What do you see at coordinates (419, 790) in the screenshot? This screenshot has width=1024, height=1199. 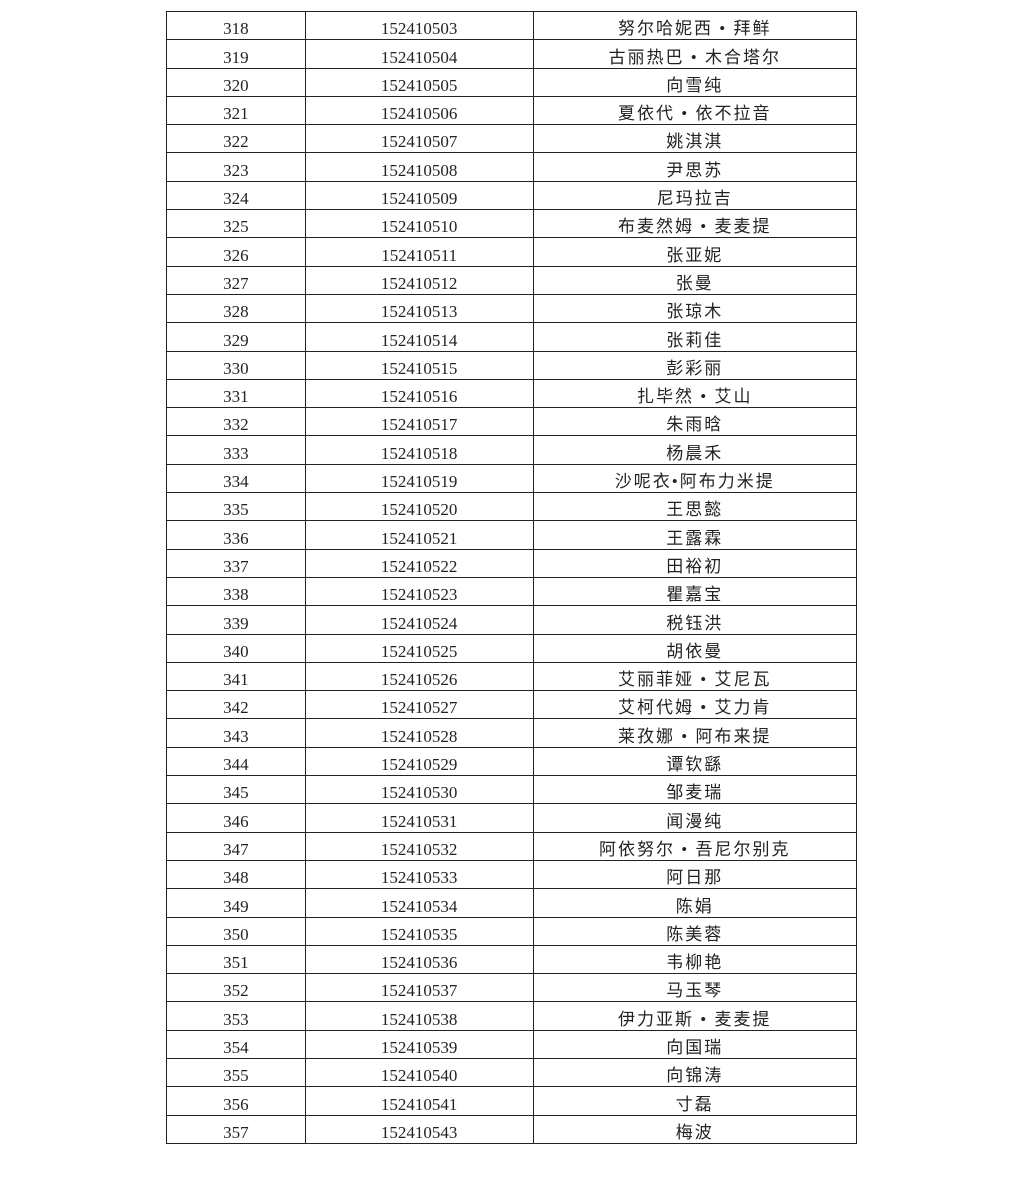 I see `student-id-cell: 152410530` at bounding box center [419, 790].